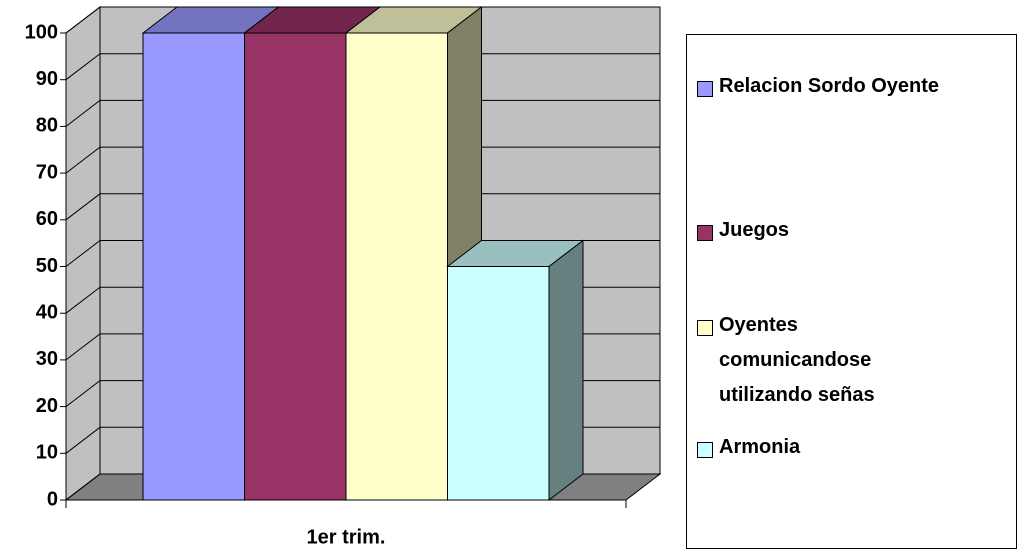 This screenshot has height=553, width=1019. Describe the element at coordinates (829, 86) in the screenshot. I see `legend-label: Relacion Sordo Oyente` at that location.